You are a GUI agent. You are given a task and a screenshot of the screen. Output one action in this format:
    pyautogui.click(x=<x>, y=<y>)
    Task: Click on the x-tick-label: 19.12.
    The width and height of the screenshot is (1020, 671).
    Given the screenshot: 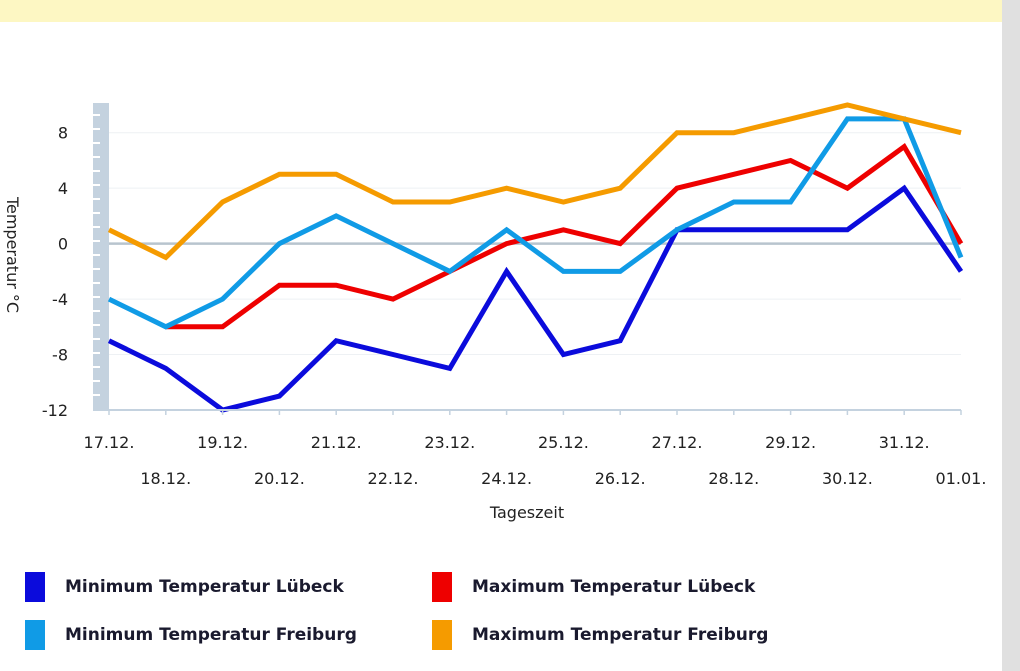 What is the action you would take?
    pyautogui.click(x=222, y=442)
    